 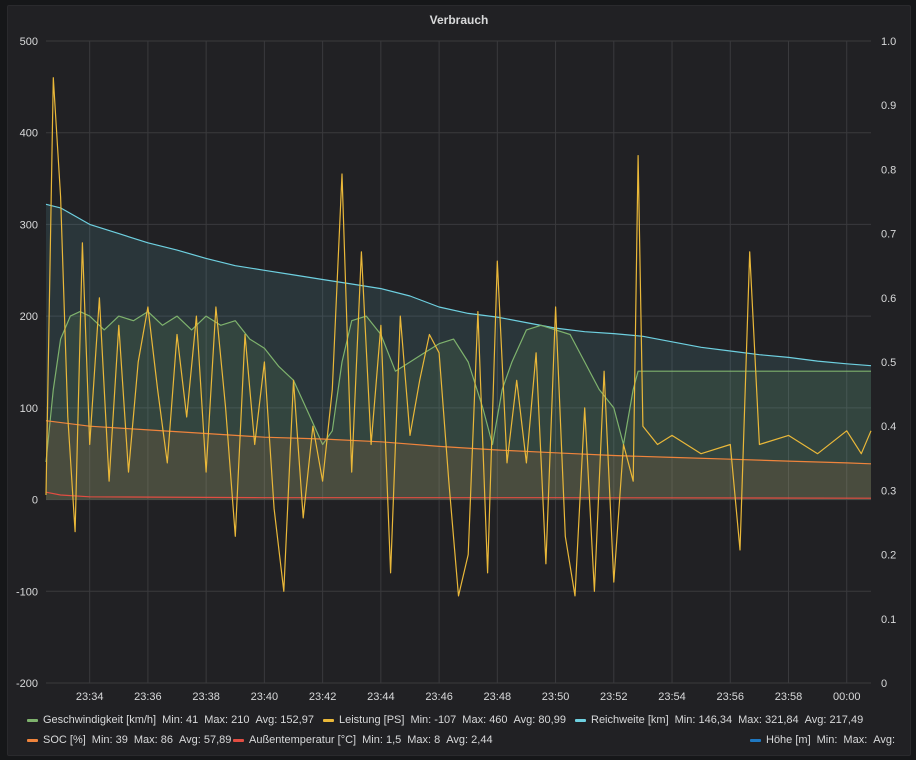 I want to click on legend-item-h-he-m: Höhe [m] Min: Max: Avg:, so click(x=822, y=740).